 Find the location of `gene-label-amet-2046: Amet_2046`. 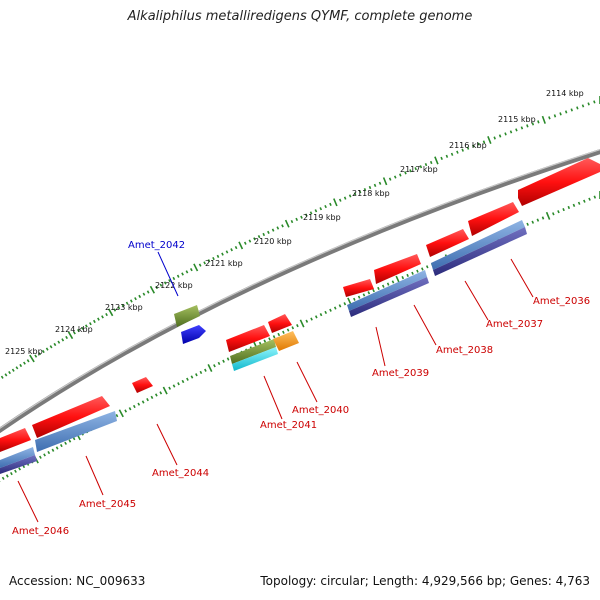

gene-label-amet-2046: Amet_2046 is located at coordinates (40, 531).